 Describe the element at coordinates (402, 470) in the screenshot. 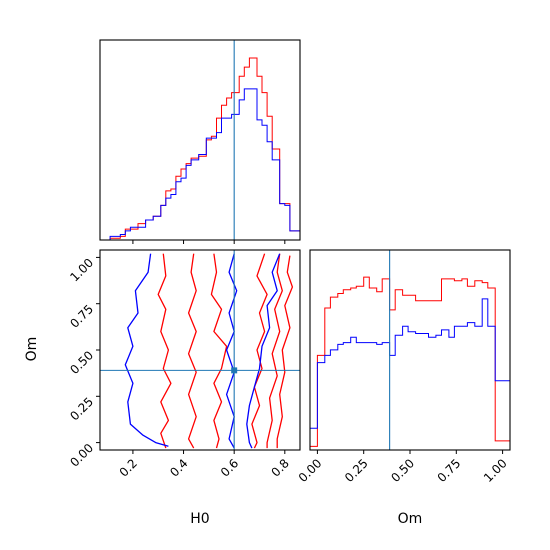

I see `x-tick-label-om: 0.50` at that location.